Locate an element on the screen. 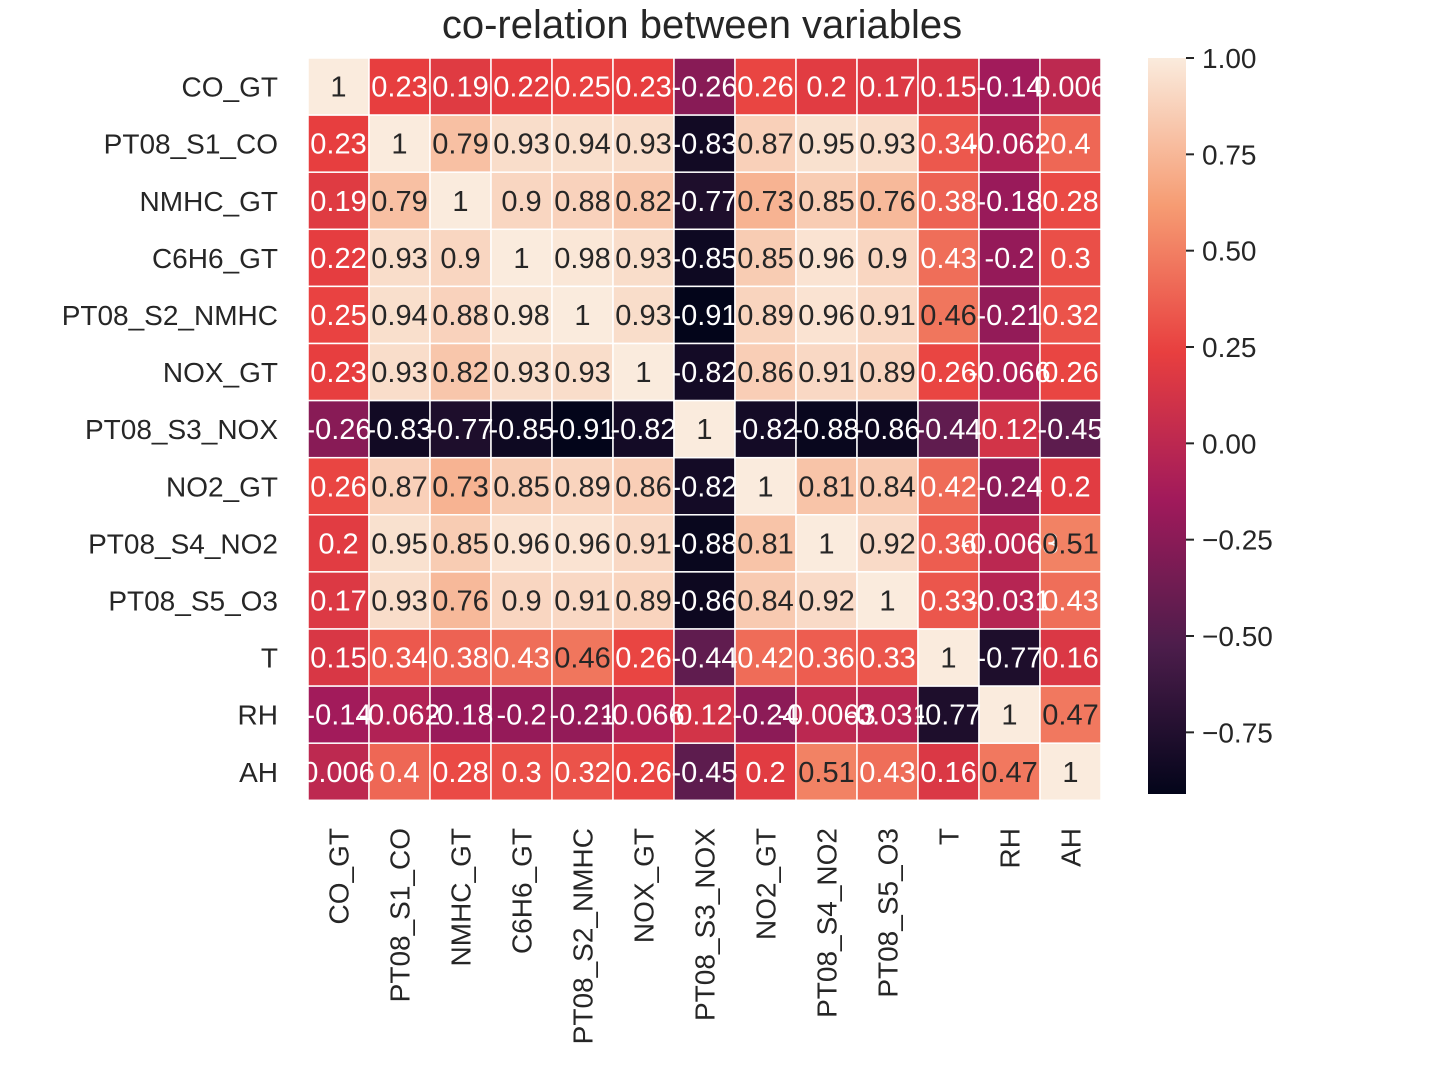 The image size is (1452, 1086). cell-value-label: 0.81 is located at coordinates (765, 544).